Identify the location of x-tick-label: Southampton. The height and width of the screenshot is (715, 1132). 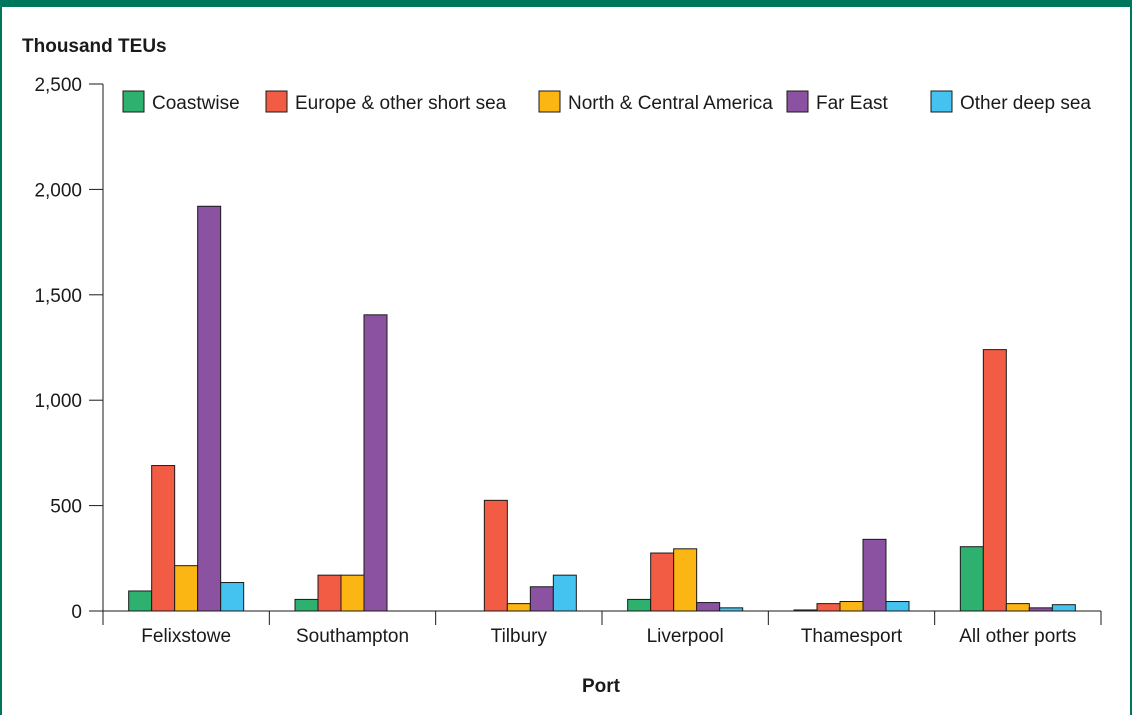
(352, 636).